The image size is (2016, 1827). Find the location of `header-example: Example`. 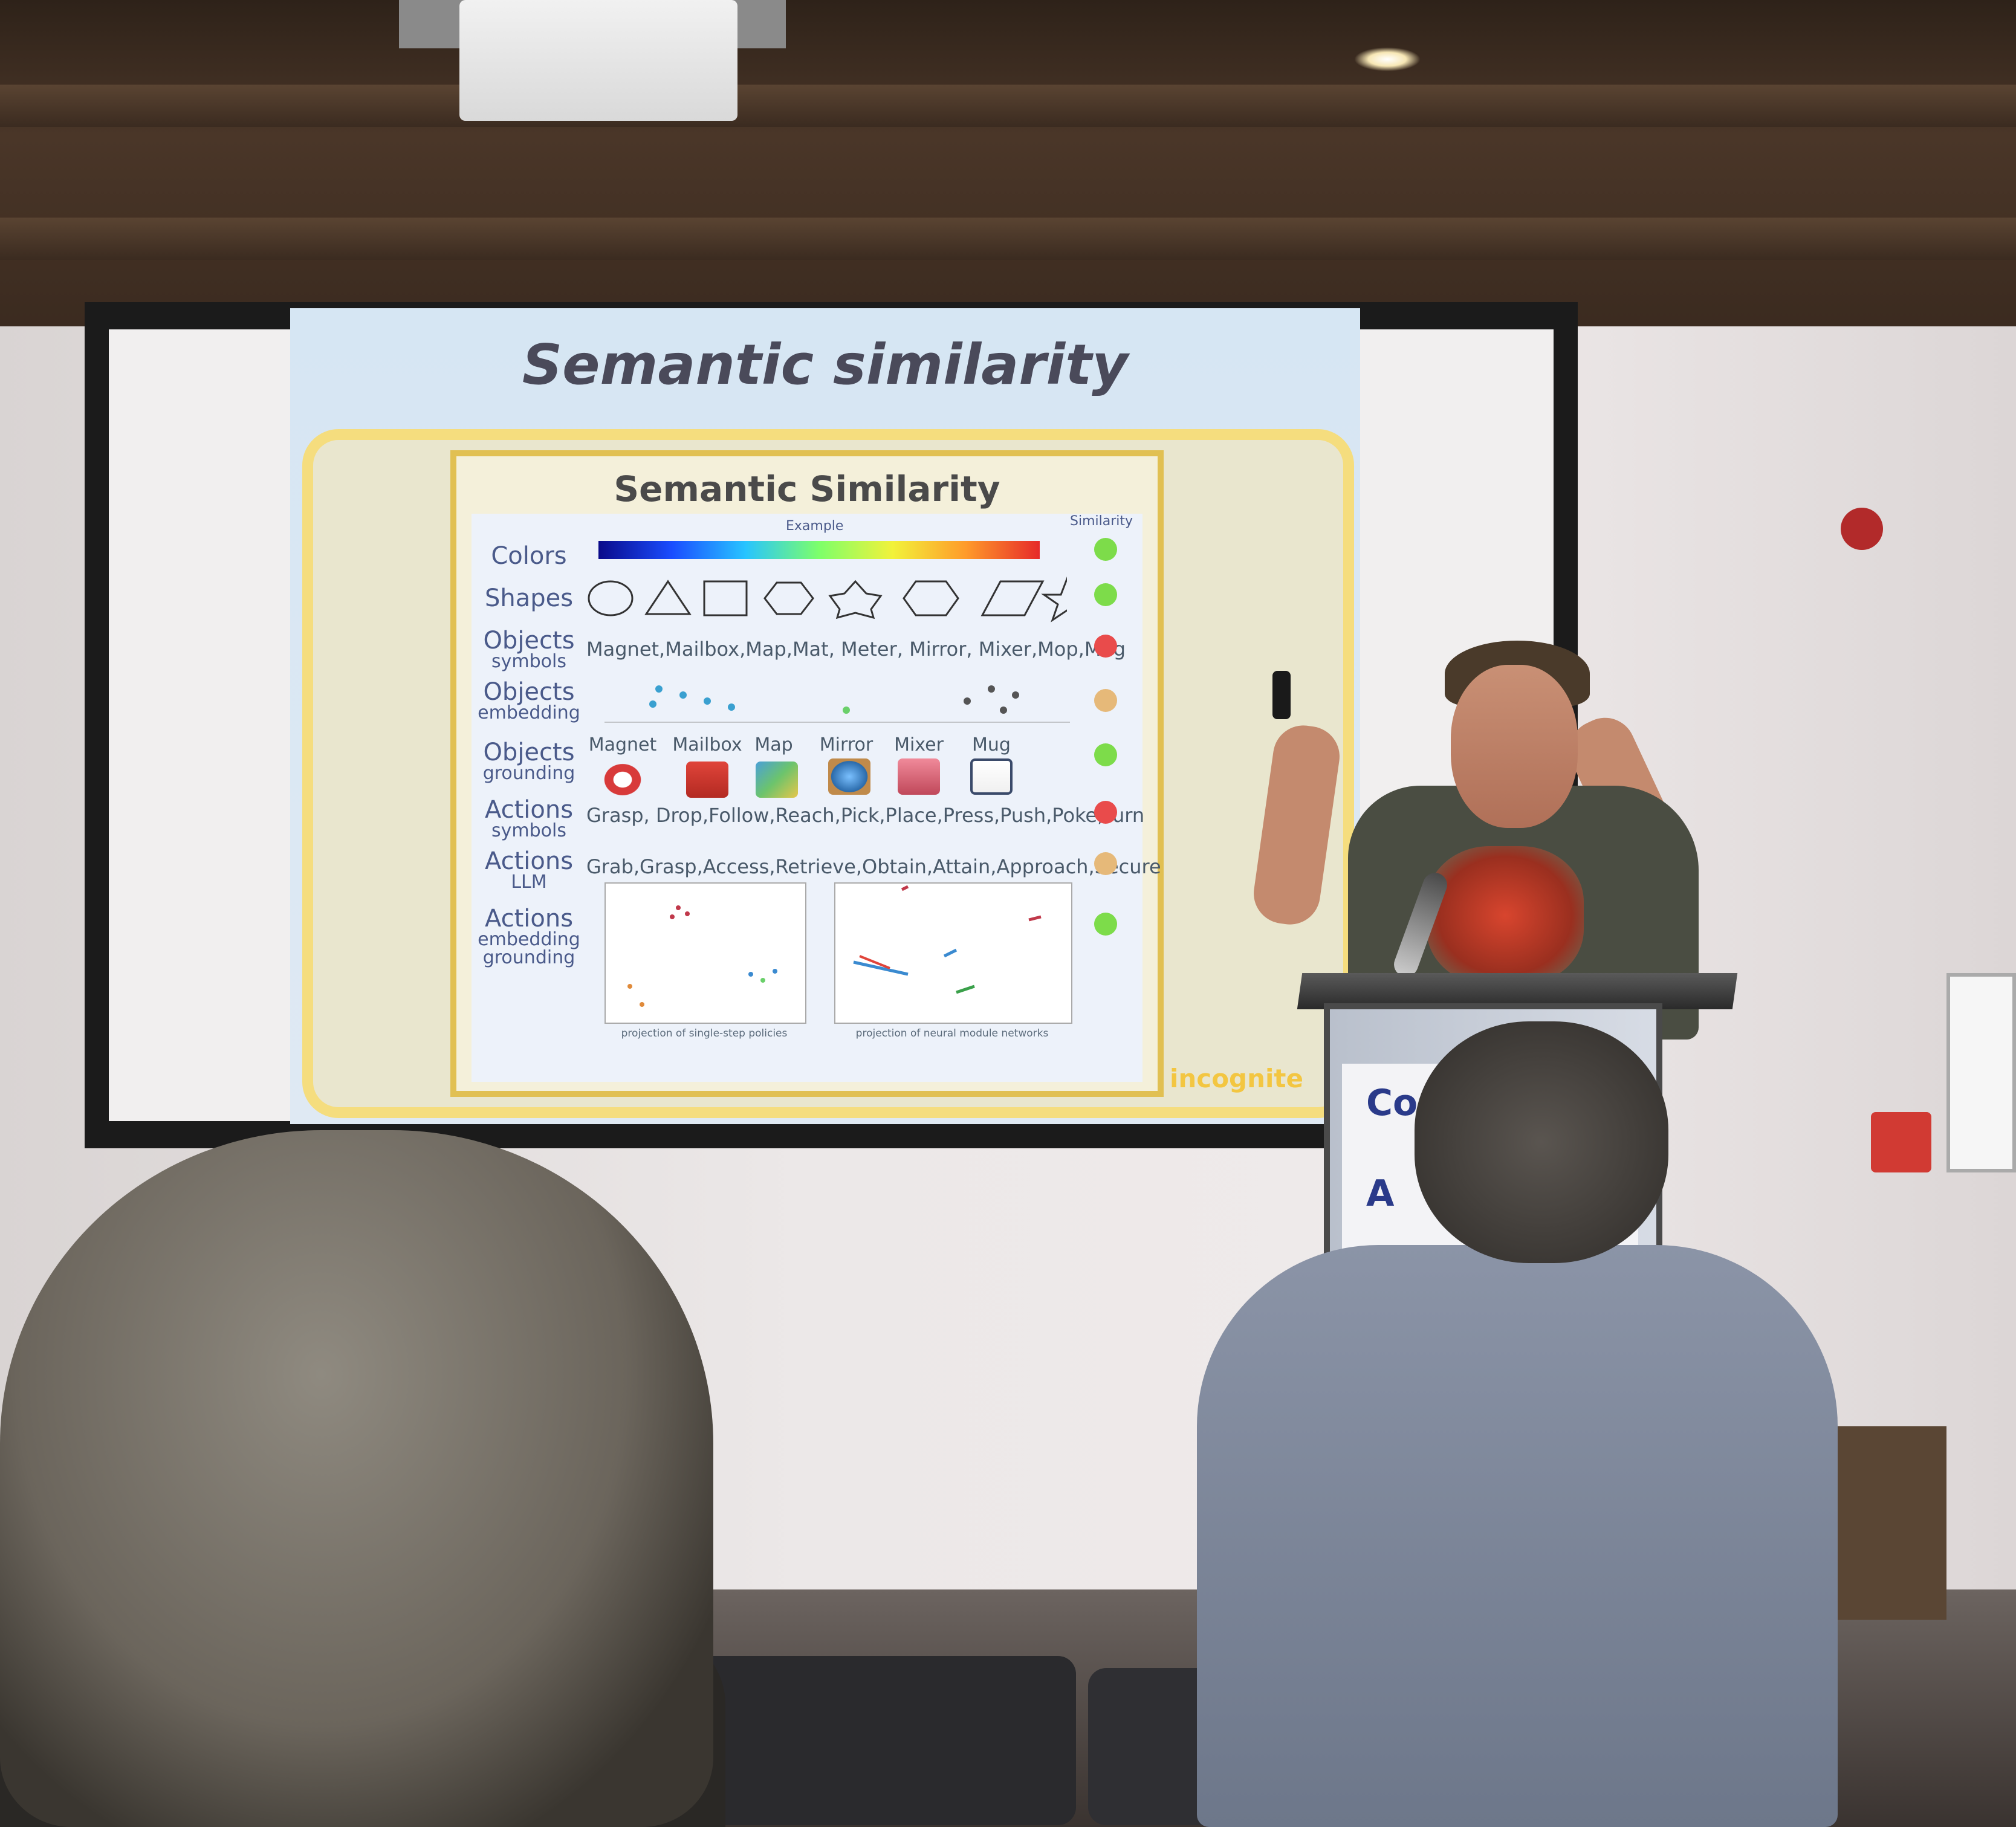

header-example: Example is located at coordinates (815, 526).